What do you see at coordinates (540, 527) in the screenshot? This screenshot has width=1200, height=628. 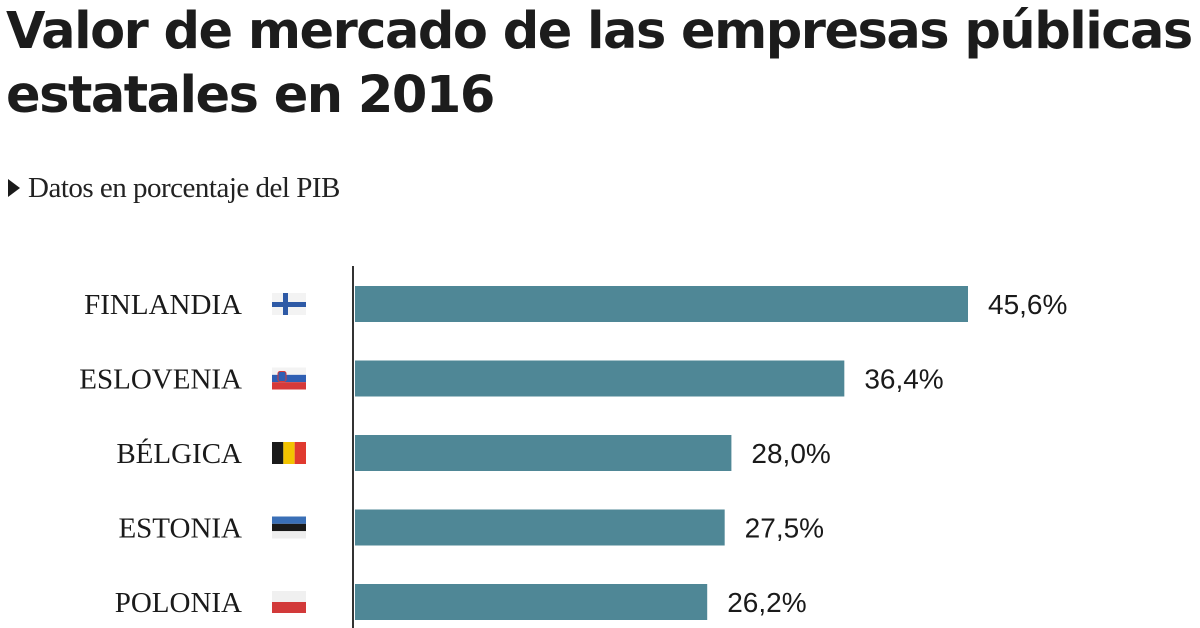 I see `bar-estonia` at bounding box center [540, 527].